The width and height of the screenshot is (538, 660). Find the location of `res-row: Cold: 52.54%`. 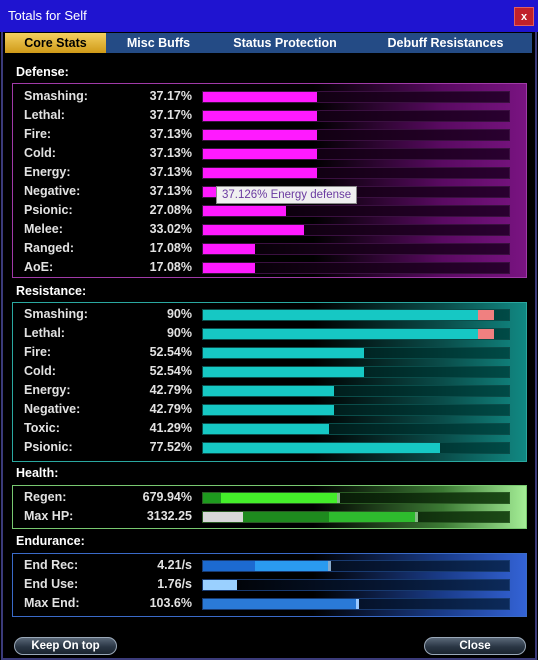

res-row: Cold: 52.54% is located at coordinates (270, 371).